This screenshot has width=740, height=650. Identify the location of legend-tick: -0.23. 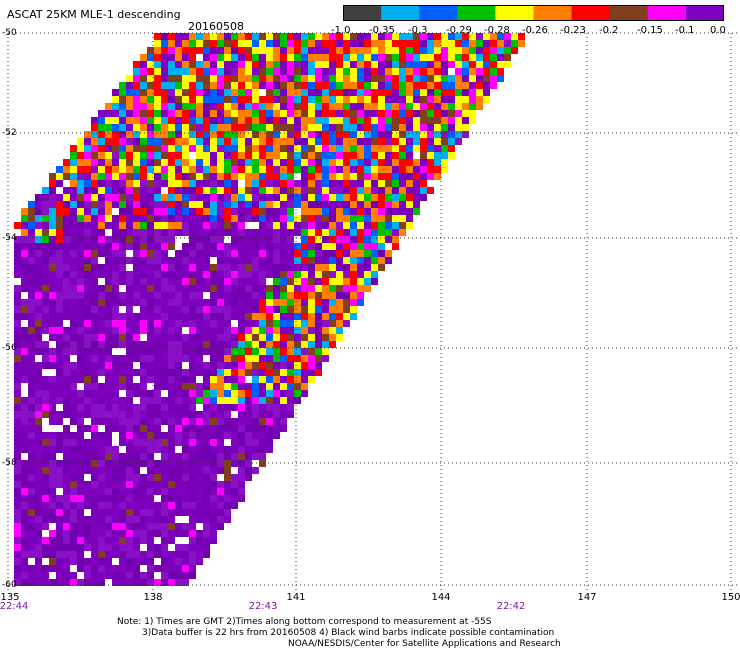
(573, 30).